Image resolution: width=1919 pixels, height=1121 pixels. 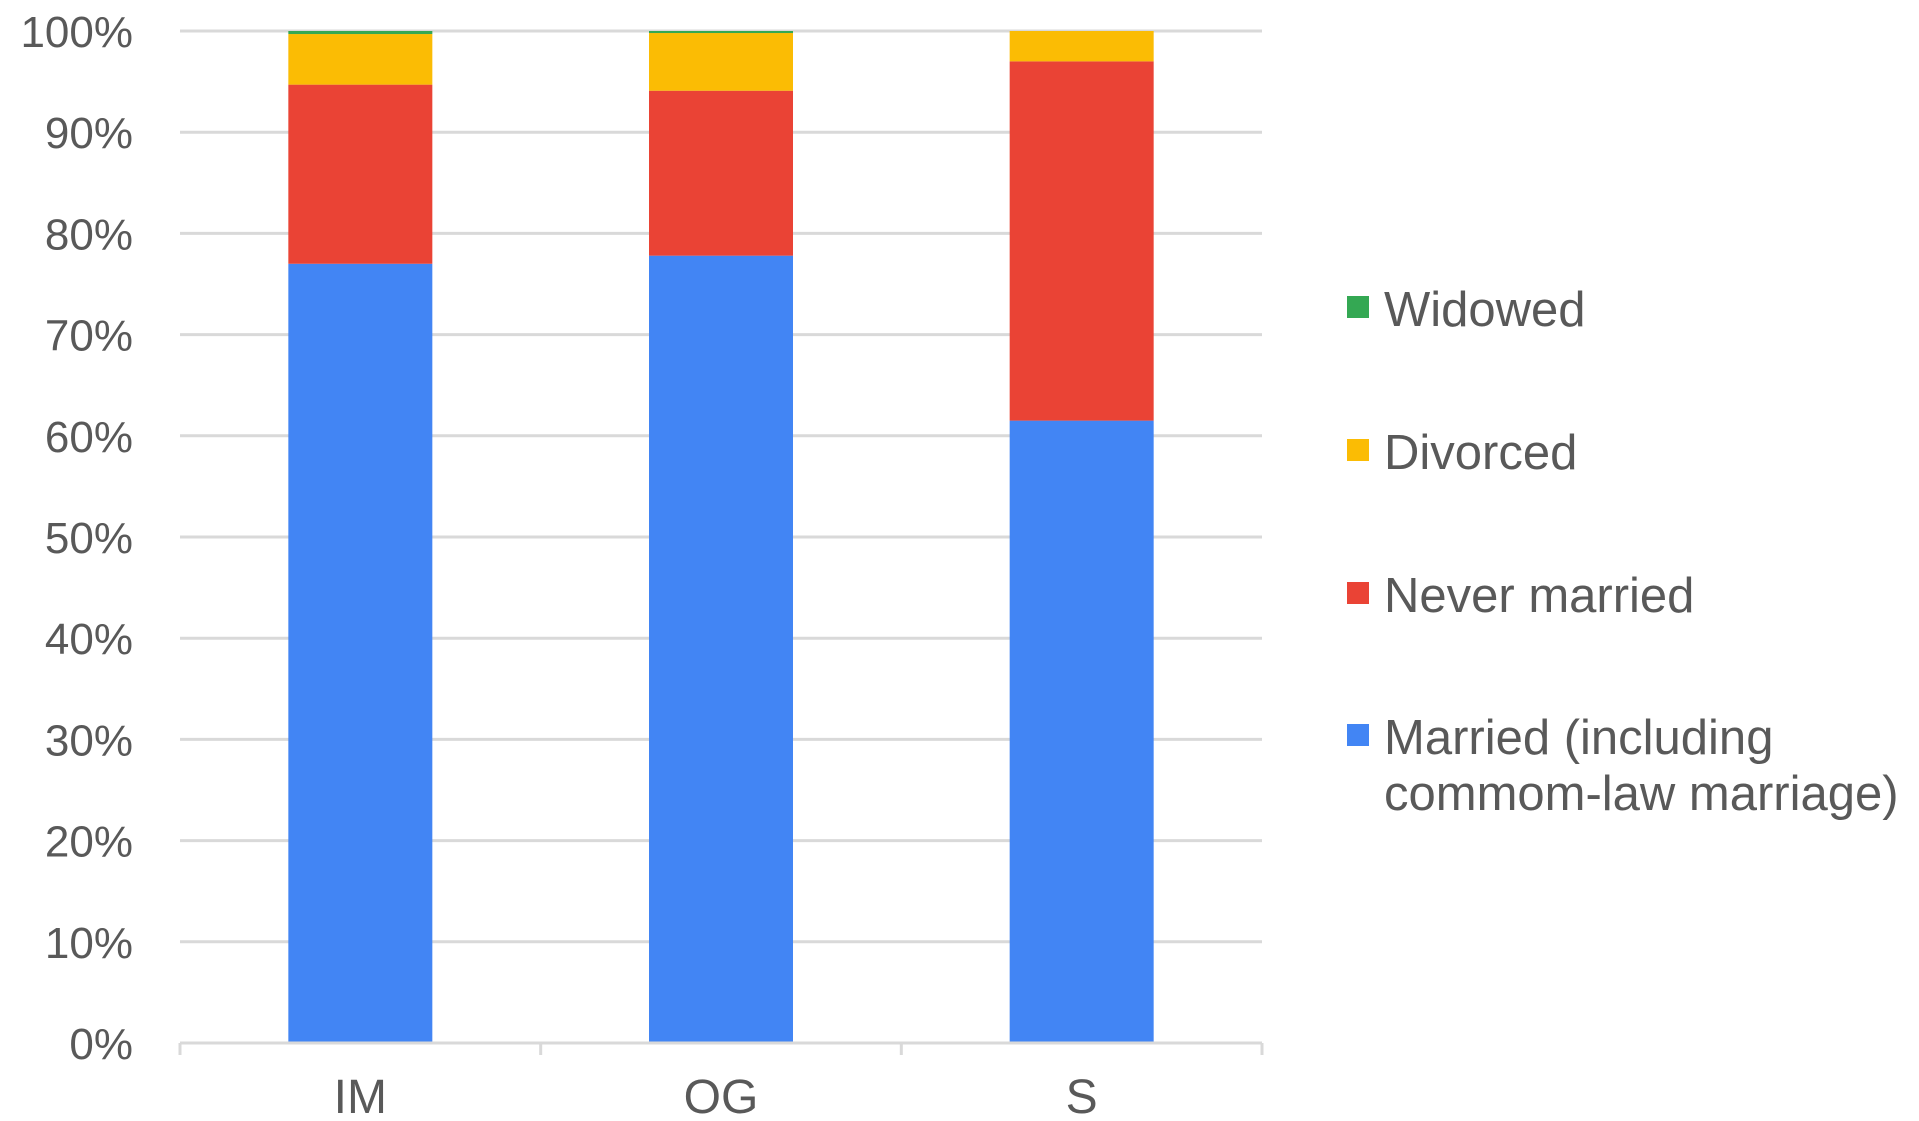 I want to click on y-tick-label: 10%, so click(x=89, y=943).